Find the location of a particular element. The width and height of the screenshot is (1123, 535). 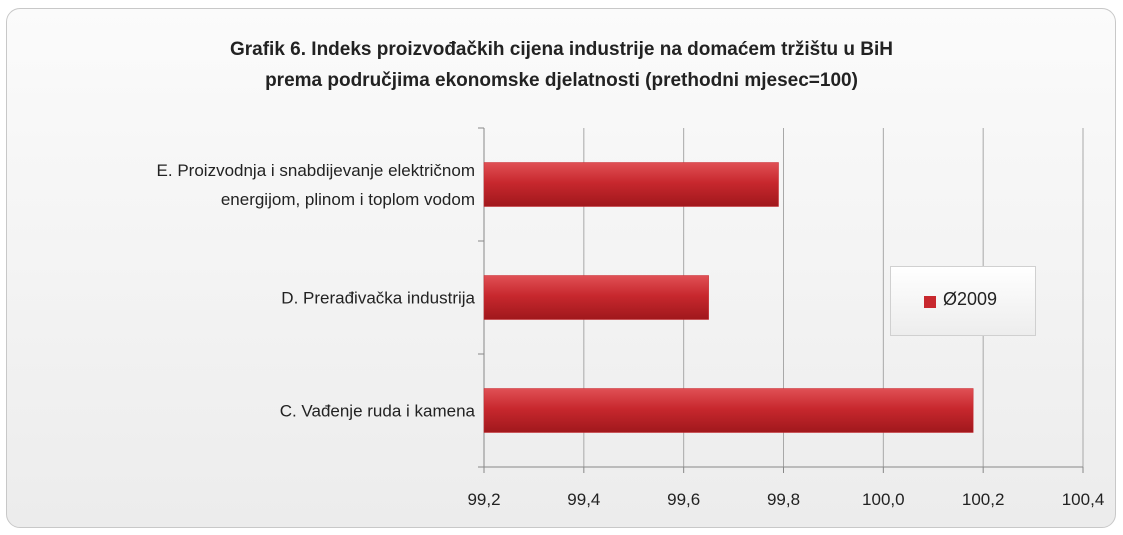

legend: Ø2009 is located at coordinates (963, 301).